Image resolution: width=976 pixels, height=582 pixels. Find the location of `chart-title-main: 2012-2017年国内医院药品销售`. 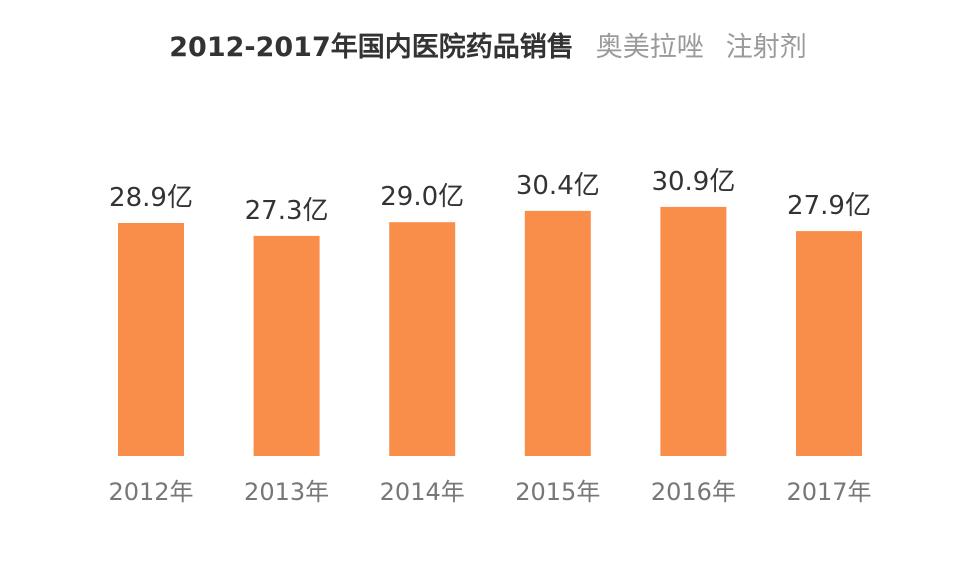

chart-title-main: 2012-2017年国内医院药品销售 is located at coordinates (371, 47).